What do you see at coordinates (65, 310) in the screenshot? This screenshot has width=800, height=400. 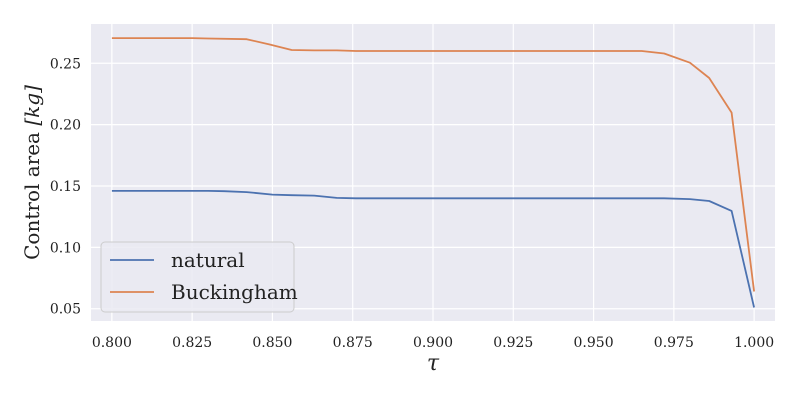 I see `y-tick-label: 0.05` at bounding box center [65, 310].